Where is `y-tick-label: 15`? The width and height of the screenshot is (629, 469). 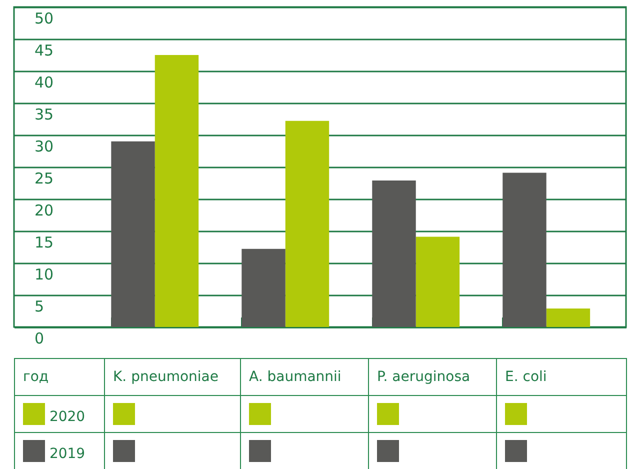
y-tick-label: 15 is located at coordinates (44, 243).